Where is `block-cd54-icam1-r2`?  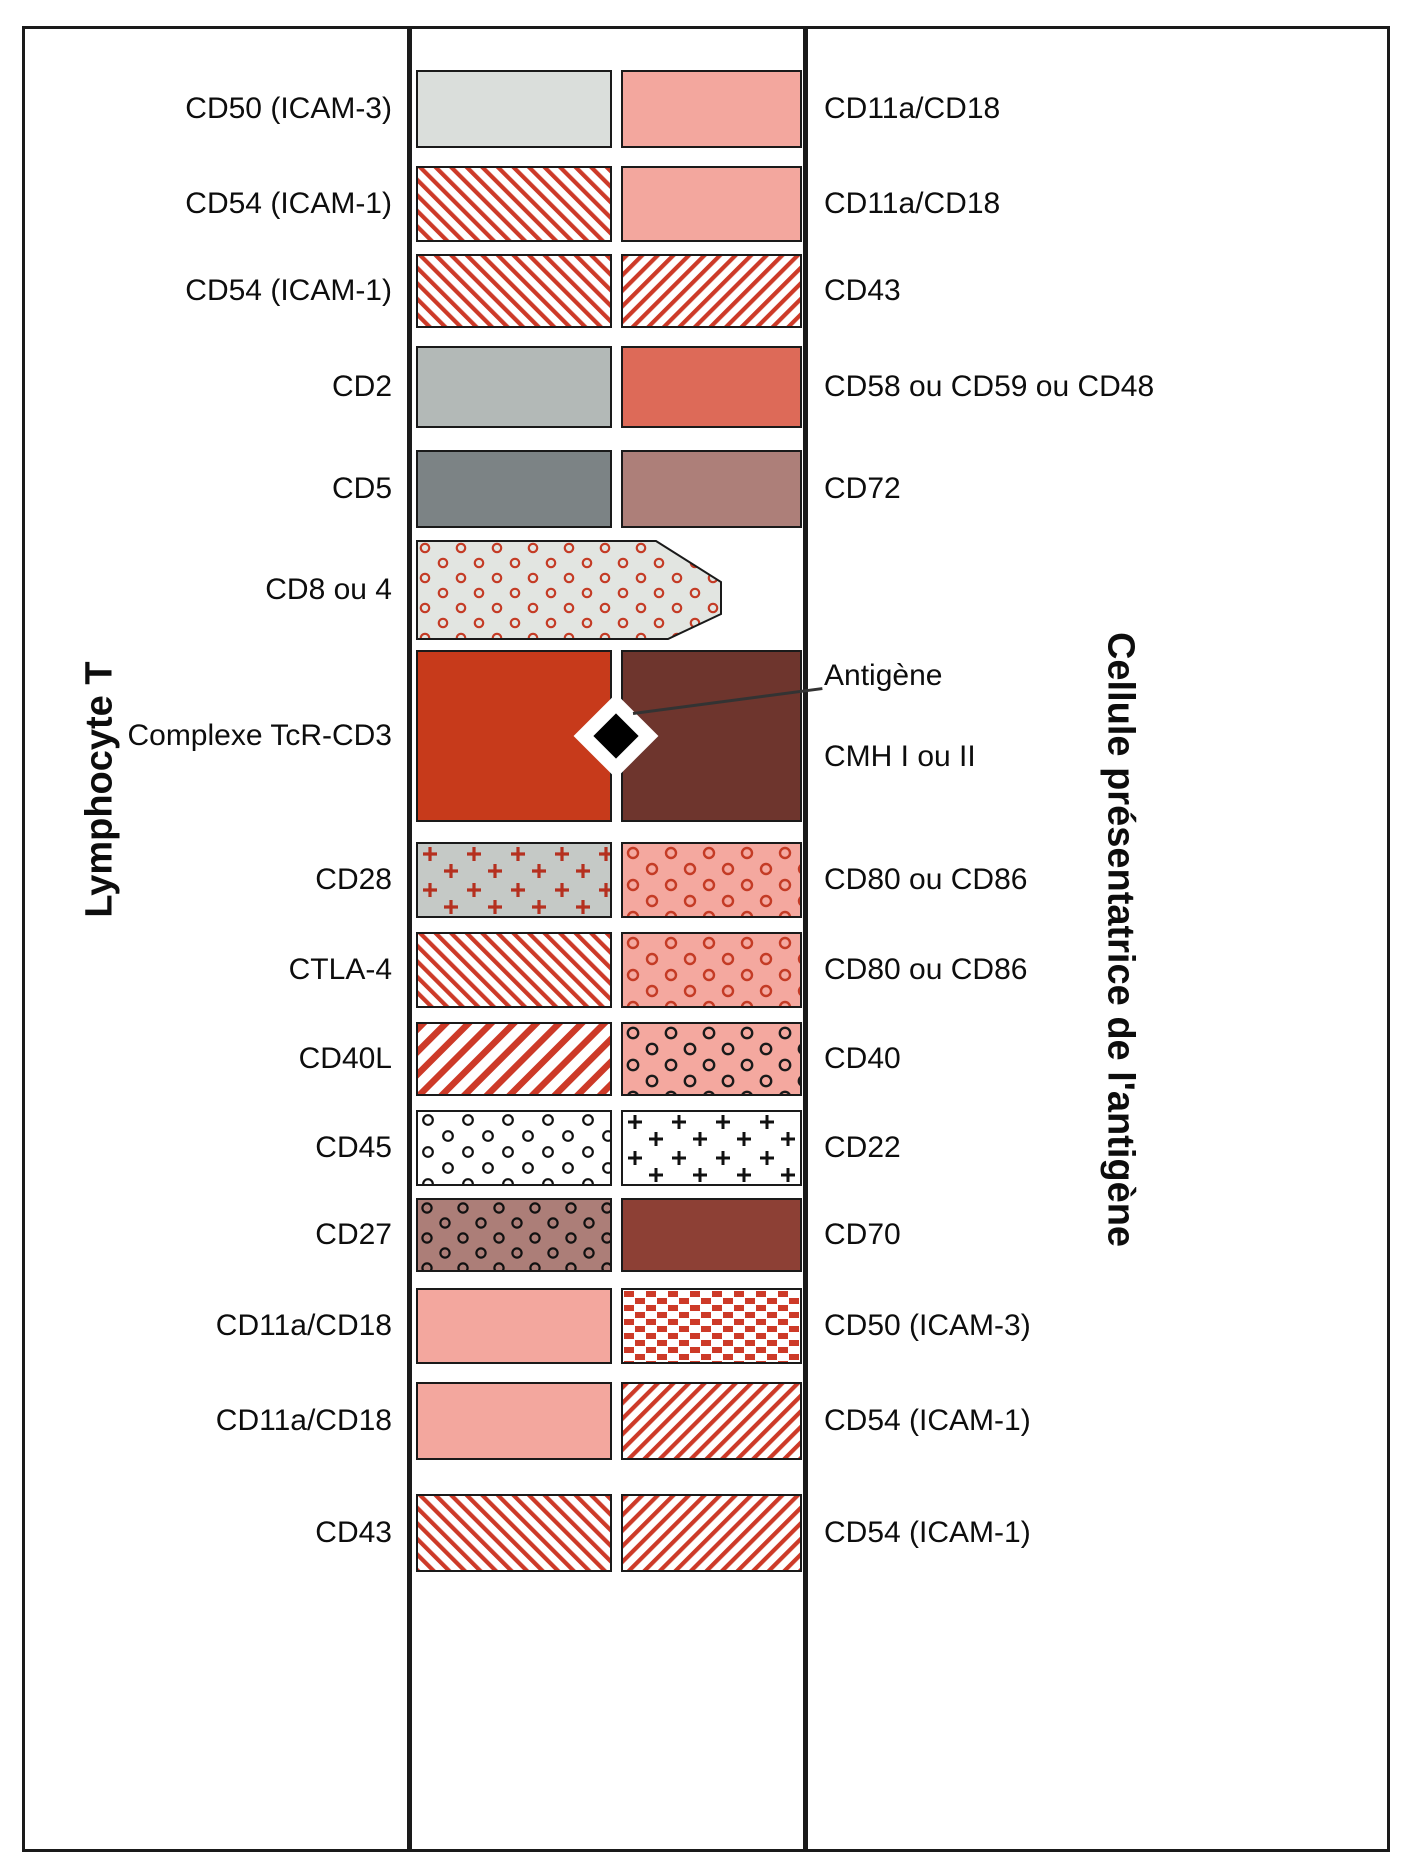 block-cd54-icam1-r2 is located at coordinates (514, 204).